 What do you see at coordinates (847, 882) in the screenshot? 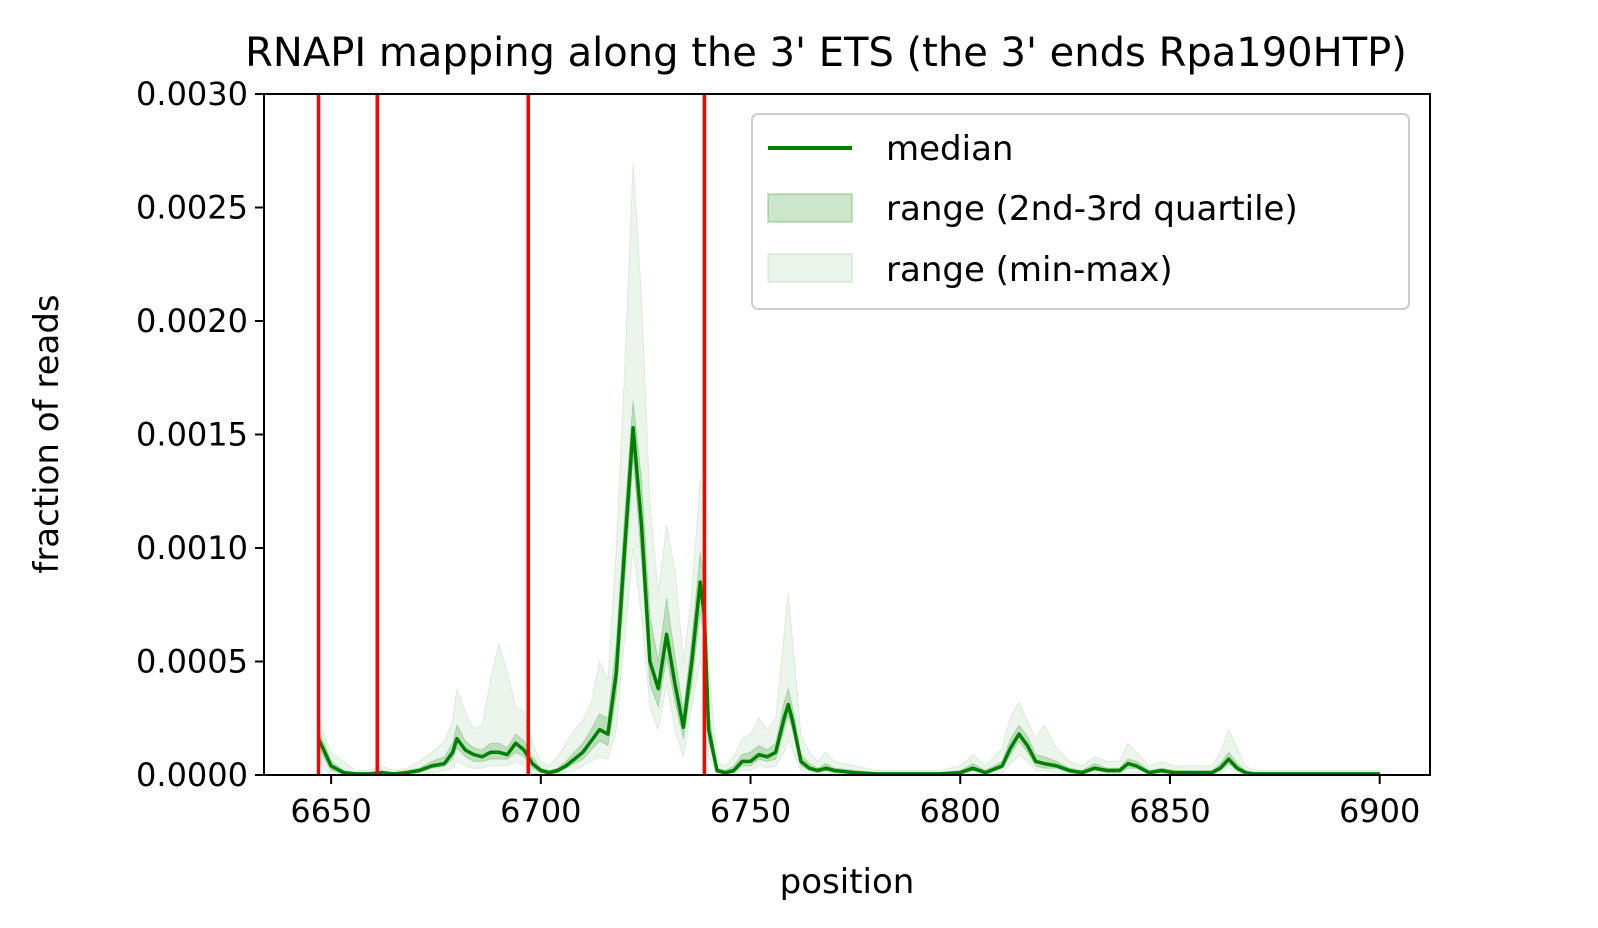
I see `x-axis-label: position` at bounding box center [847, 882].